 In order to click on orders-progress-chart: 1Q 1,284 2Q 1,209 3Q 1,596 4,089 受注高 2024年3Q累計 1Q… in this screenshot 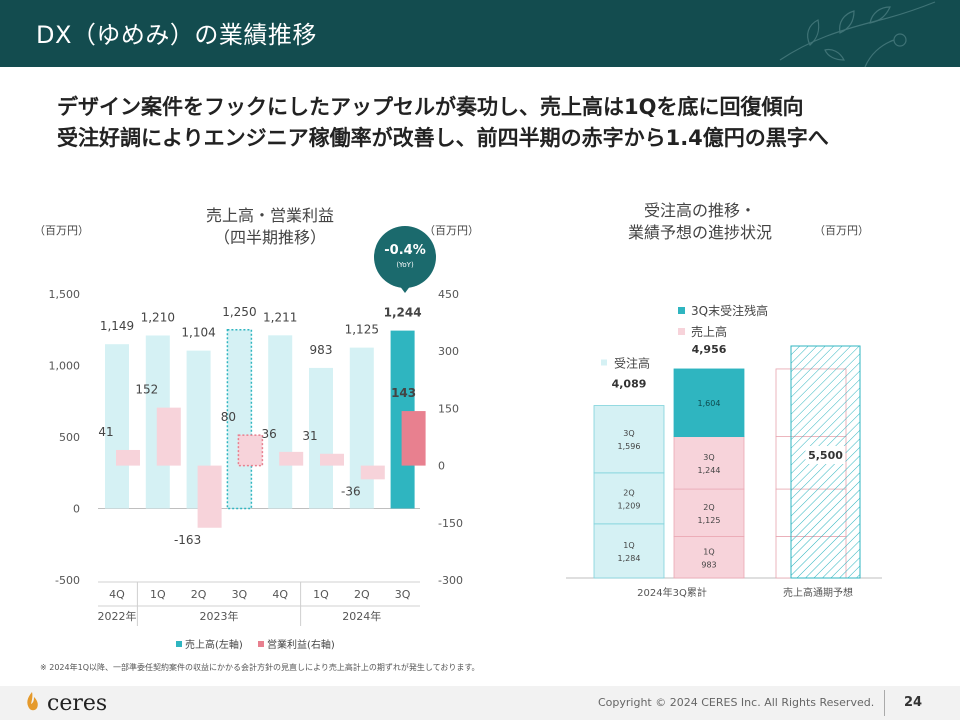, I will do `click(724, 451)`.